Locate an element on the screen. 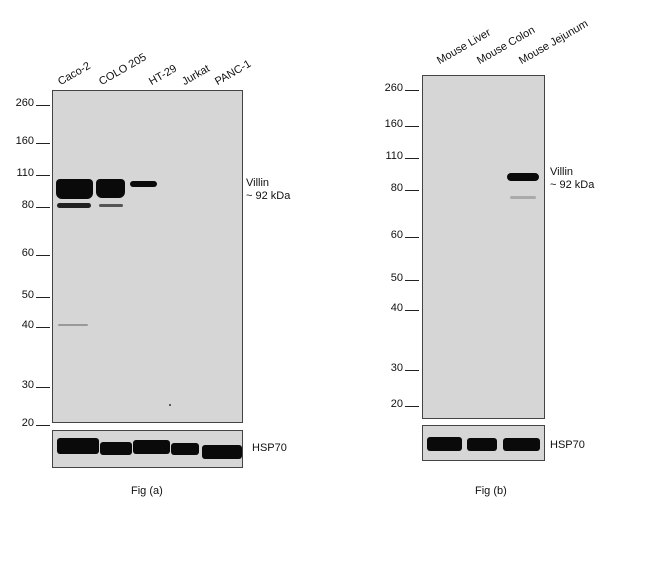  band-caco2-villin-lower is located at coordinates (74, 205).